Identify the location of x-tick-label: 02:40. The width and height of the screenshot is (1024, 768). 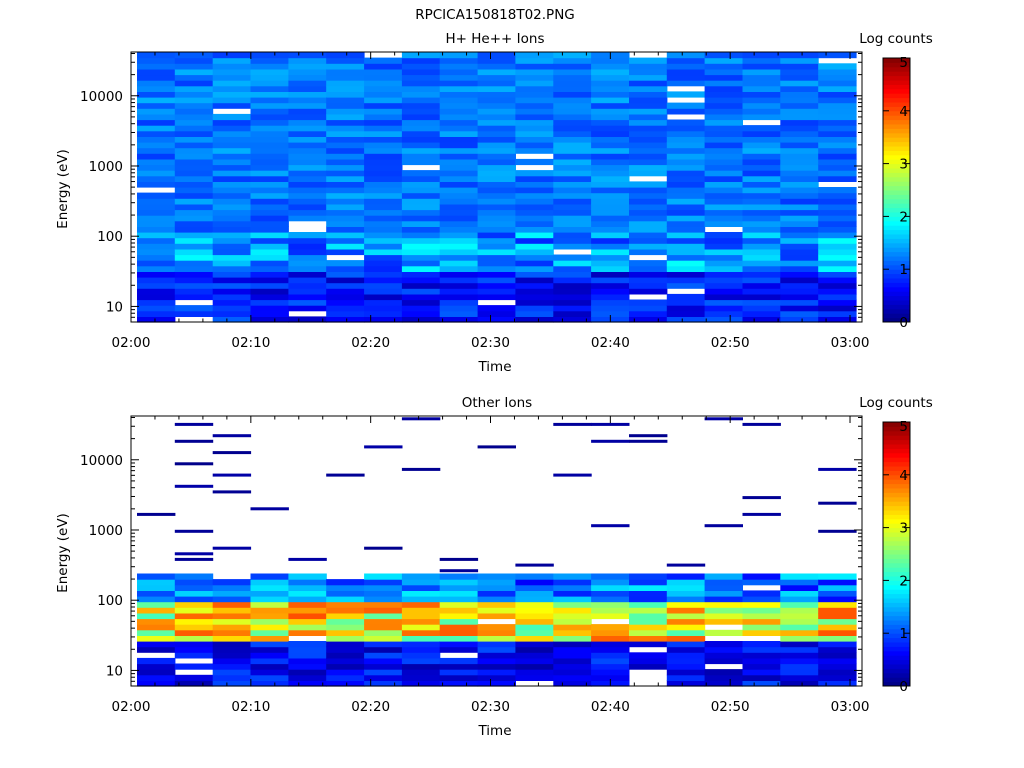
(610, 343).